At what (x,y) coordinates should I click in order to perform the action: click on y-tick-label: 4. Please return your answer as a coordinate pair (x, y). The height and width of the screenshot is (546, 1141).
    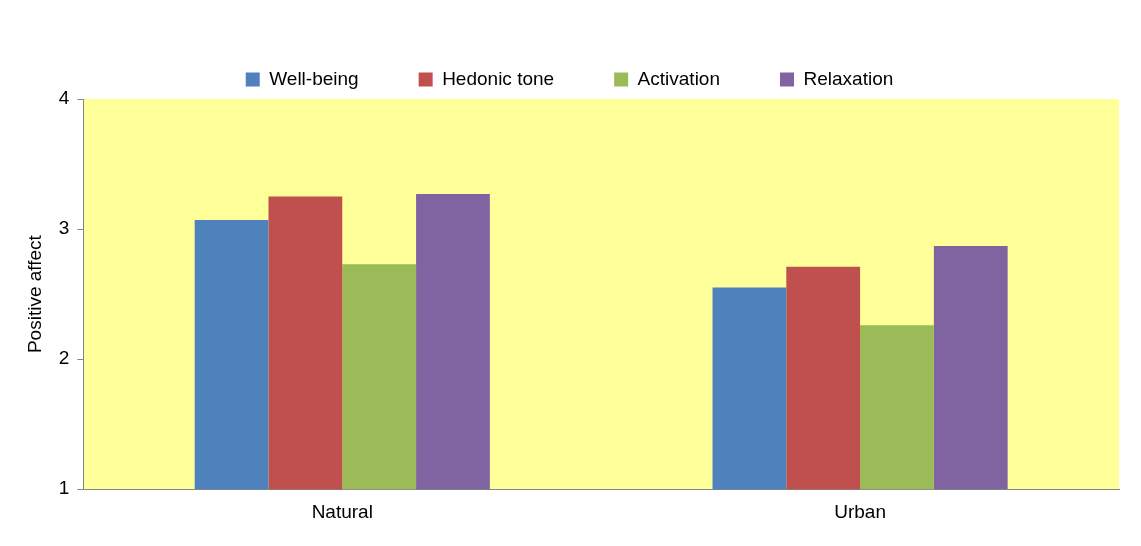
    Looking at the image, I should click on (64, 98).